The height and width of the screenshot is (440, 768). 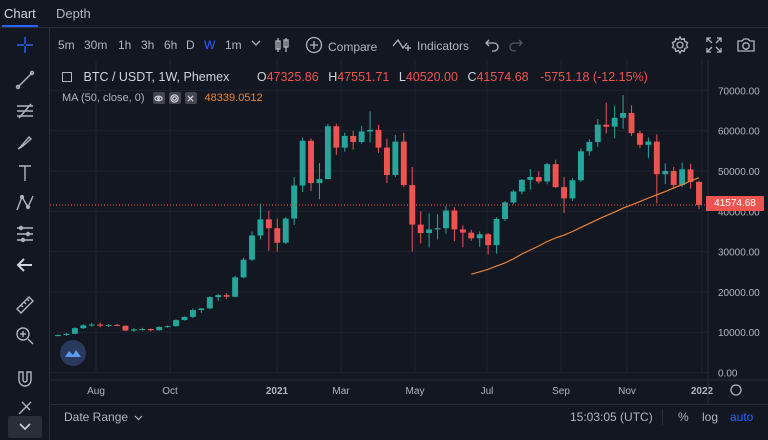 What do you see at coordinates (156, 77) in the screenshot?
I see `symbol-title: BTC / USDT, 1W, Phemex` at bounding box center [156, 77].